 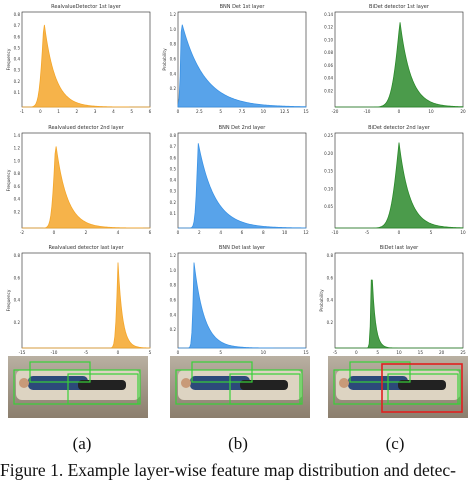 What do you see at coordinates (199, 232) in the screenshot?
I see `x-tick-label: 2` at bounding box center [199, 232].